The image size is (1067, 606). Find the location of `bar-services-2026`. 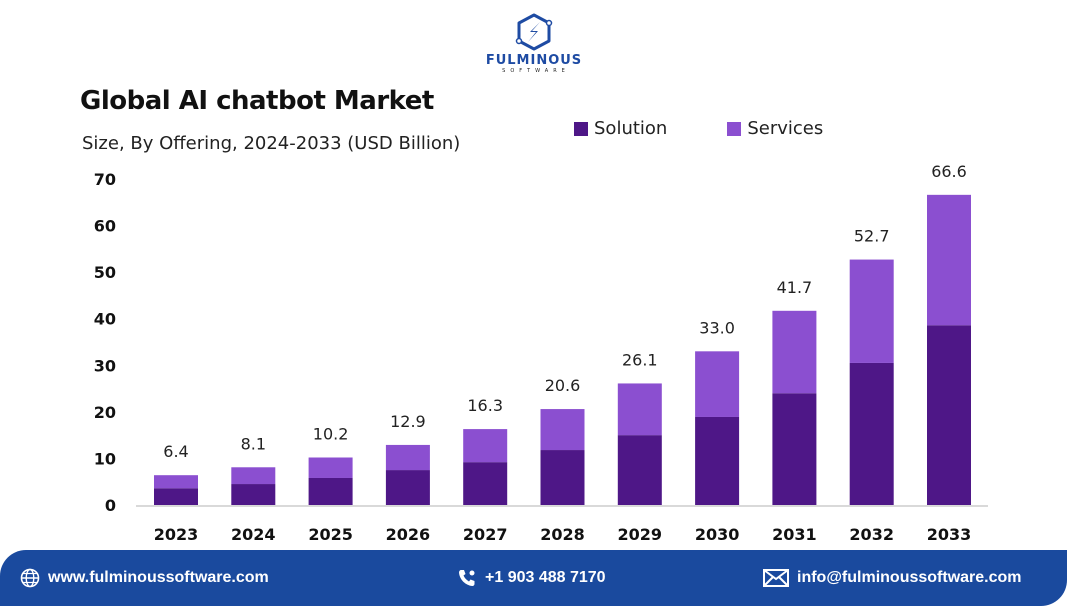

bar-services-2026 is located at coordinates (407, 457).